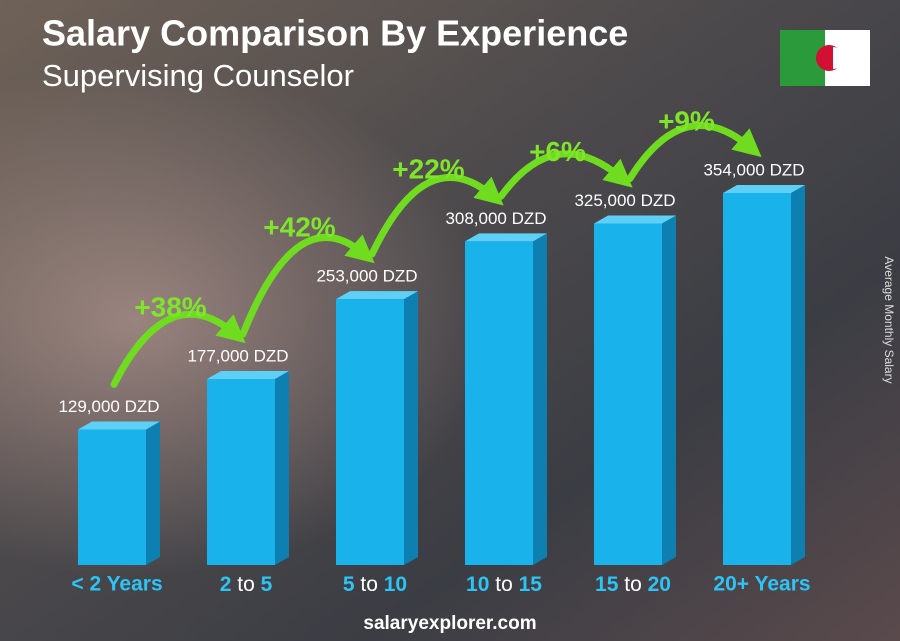 This screenshot has height=641, width=900. I want to click on change-label: +6%, so click(557, 151).